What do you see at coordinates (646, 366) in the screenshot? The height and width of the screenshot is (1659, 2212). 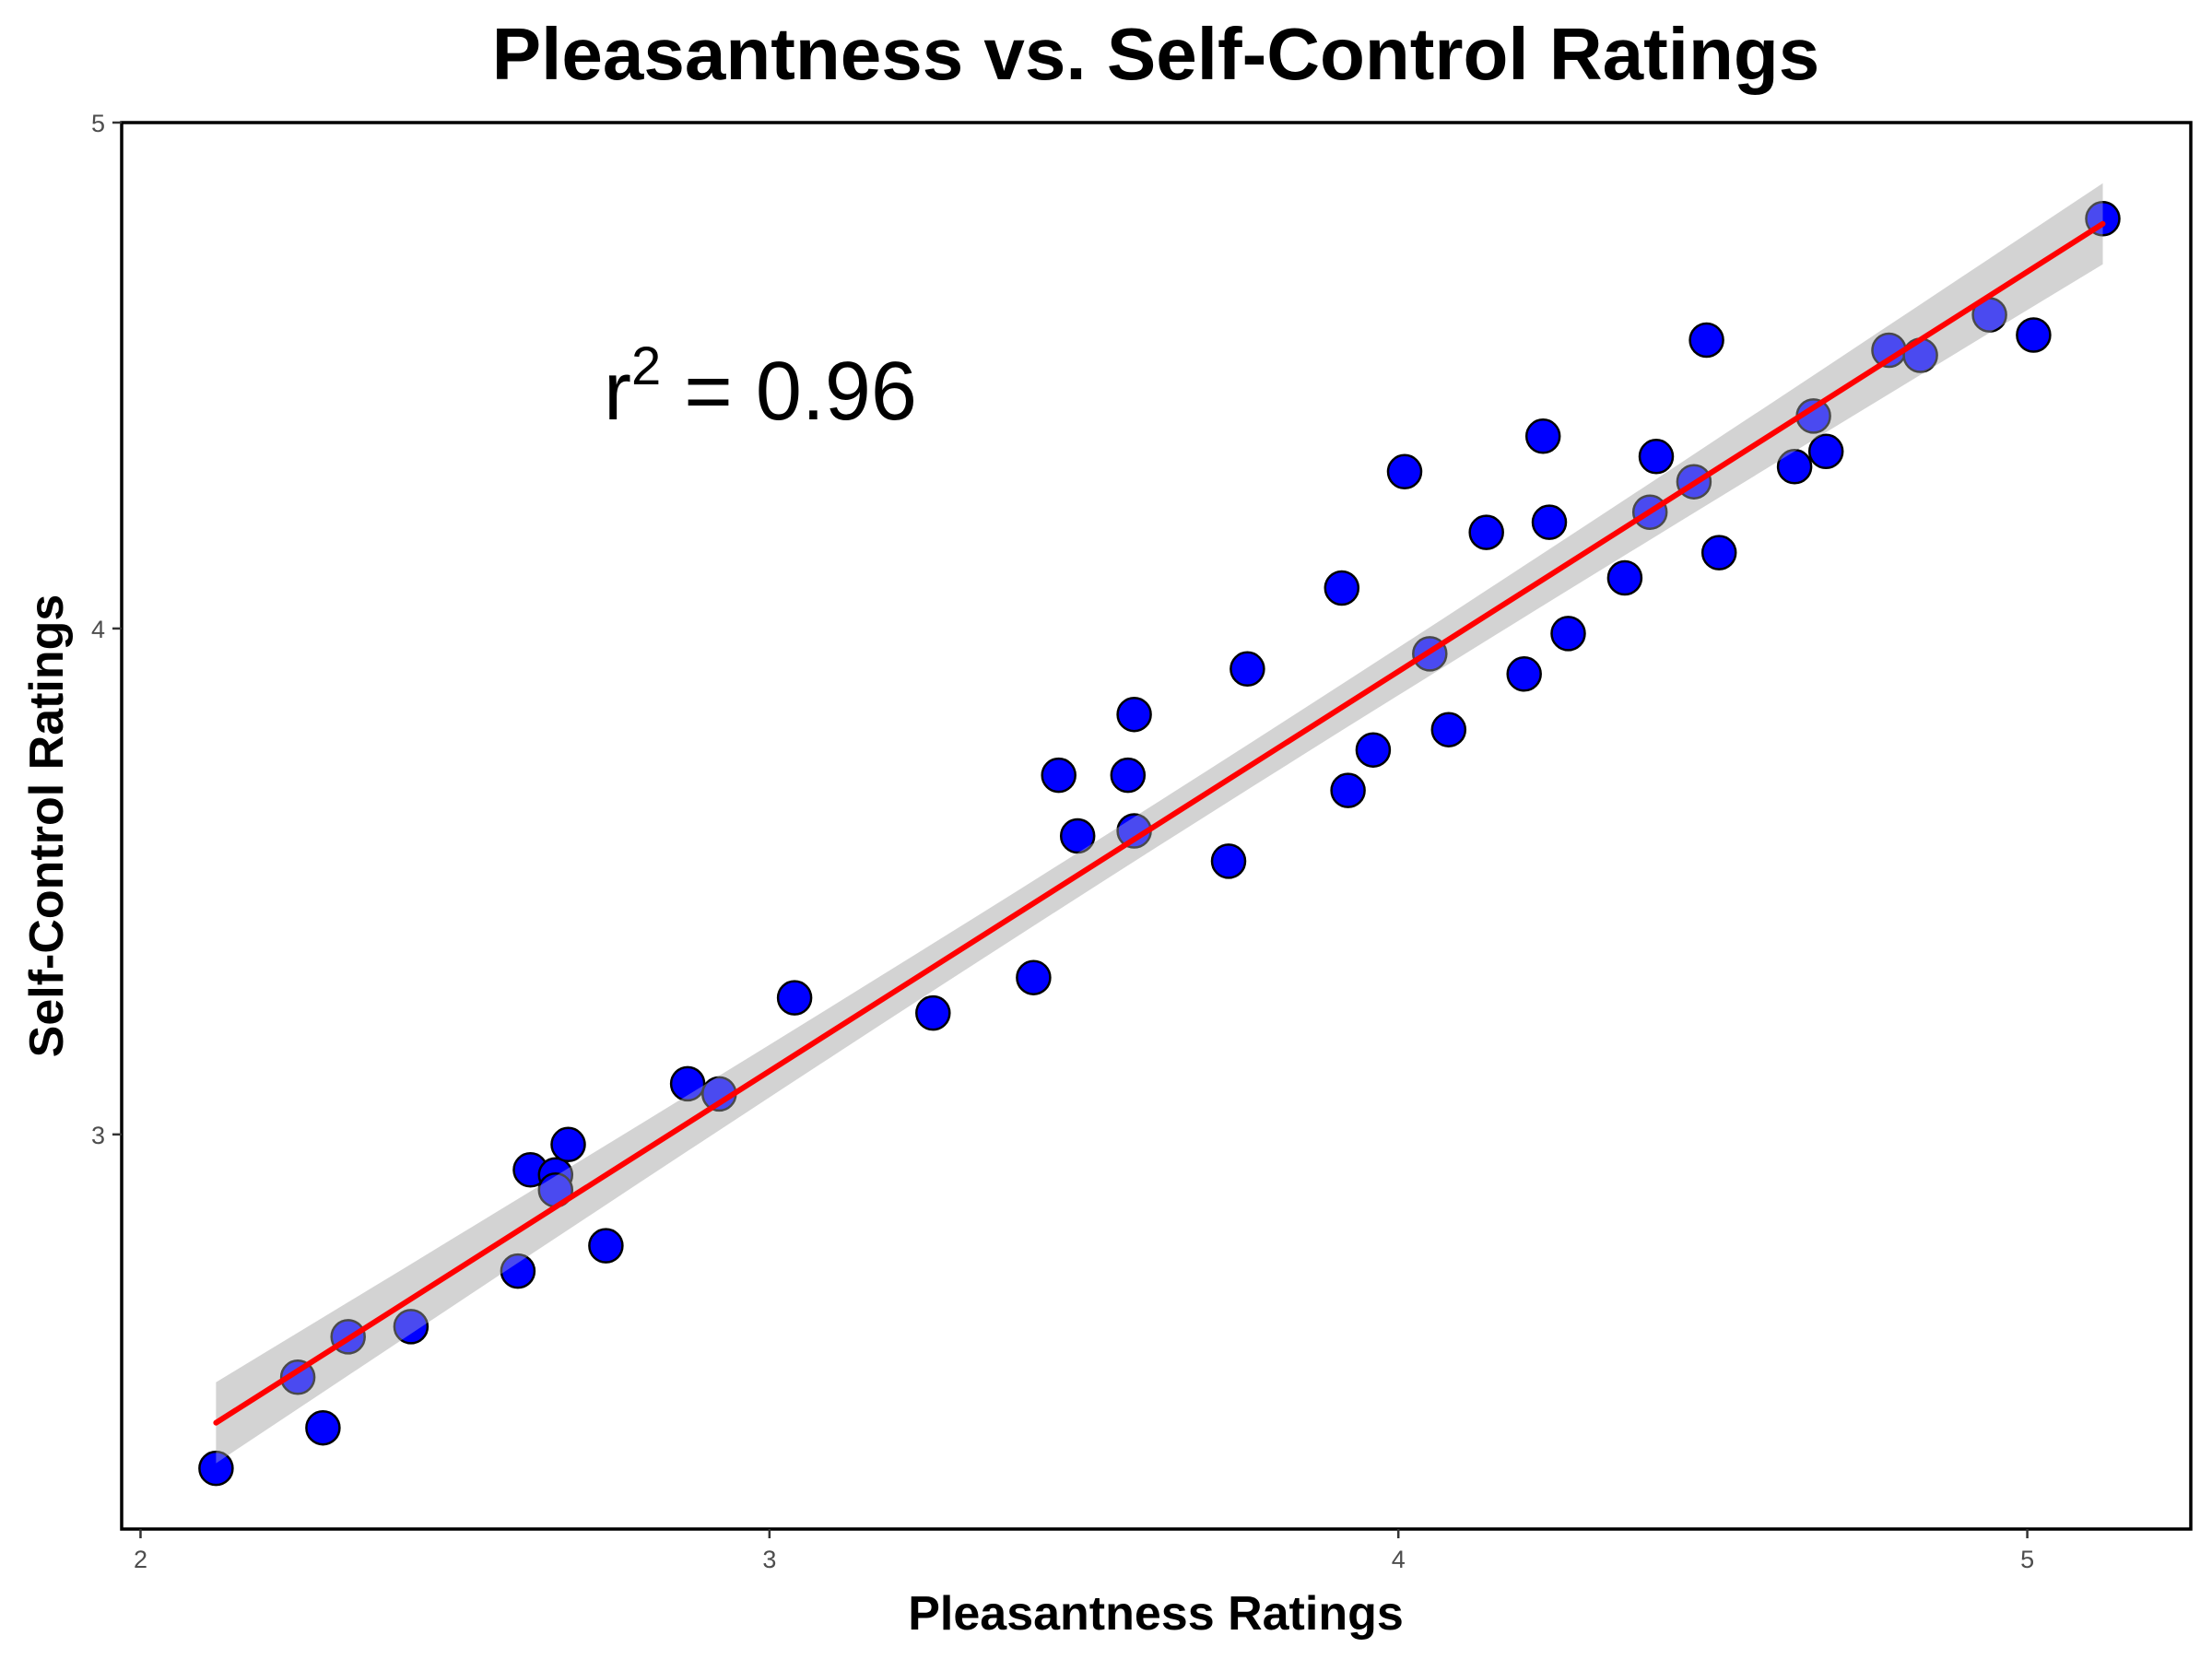 I see `r-squared-superscript: 2` at bounding box center [646, 366].